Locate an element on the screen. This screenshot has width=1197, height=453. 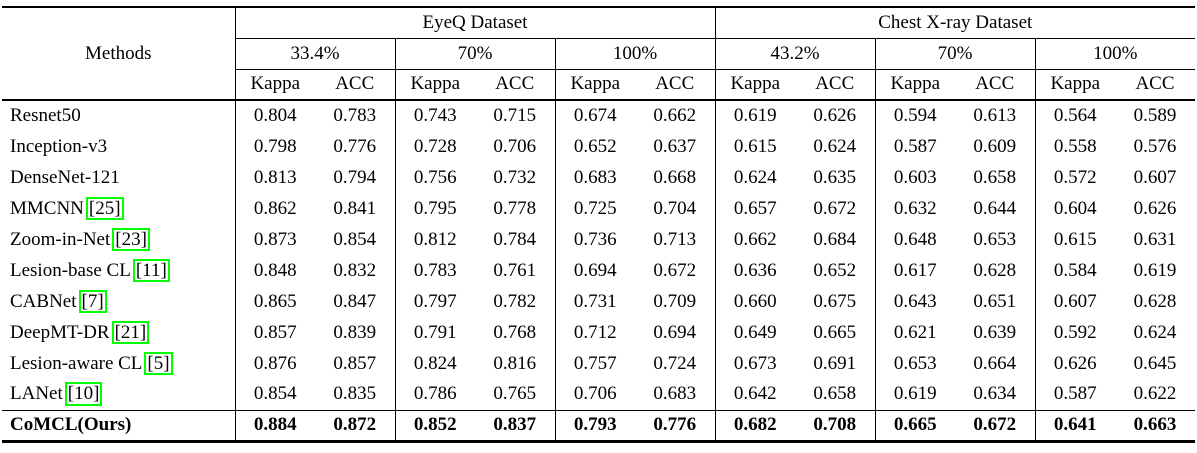
value-cell: 0.576 is located at coordinates (1155, 146).